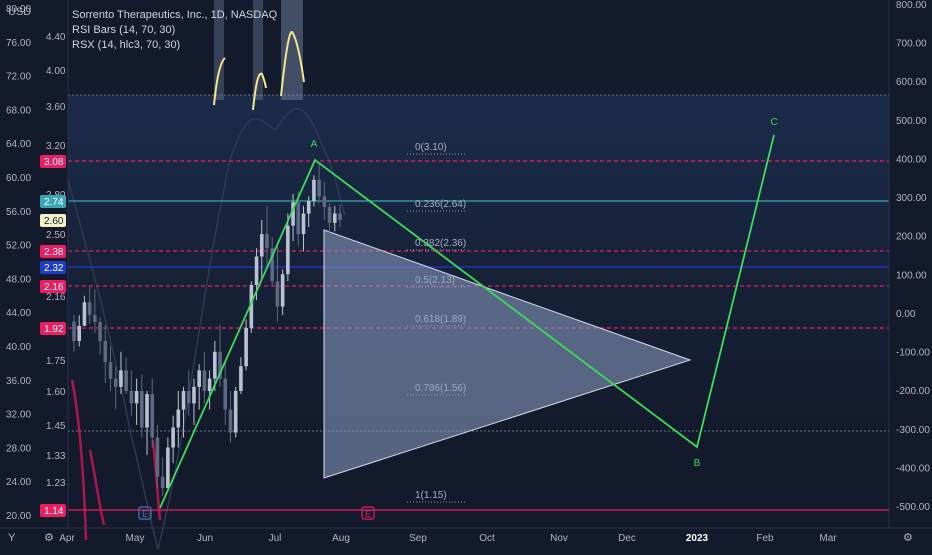  I want to click on price-tick: 2.16, so click(56, 297).